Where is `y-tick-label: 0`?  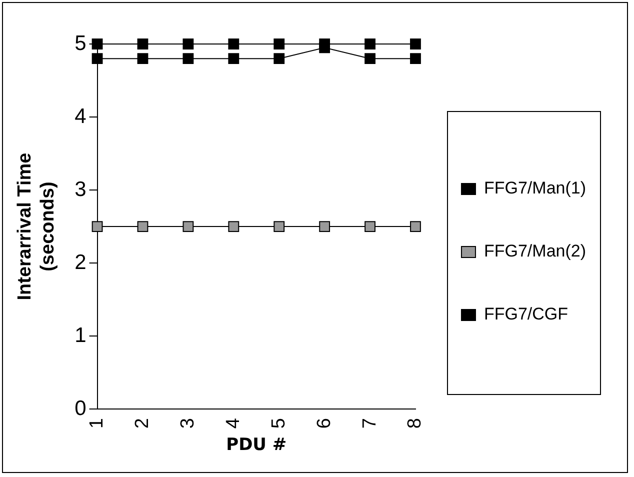 y-tick-label: 0 is located at coordinates (80, 408).